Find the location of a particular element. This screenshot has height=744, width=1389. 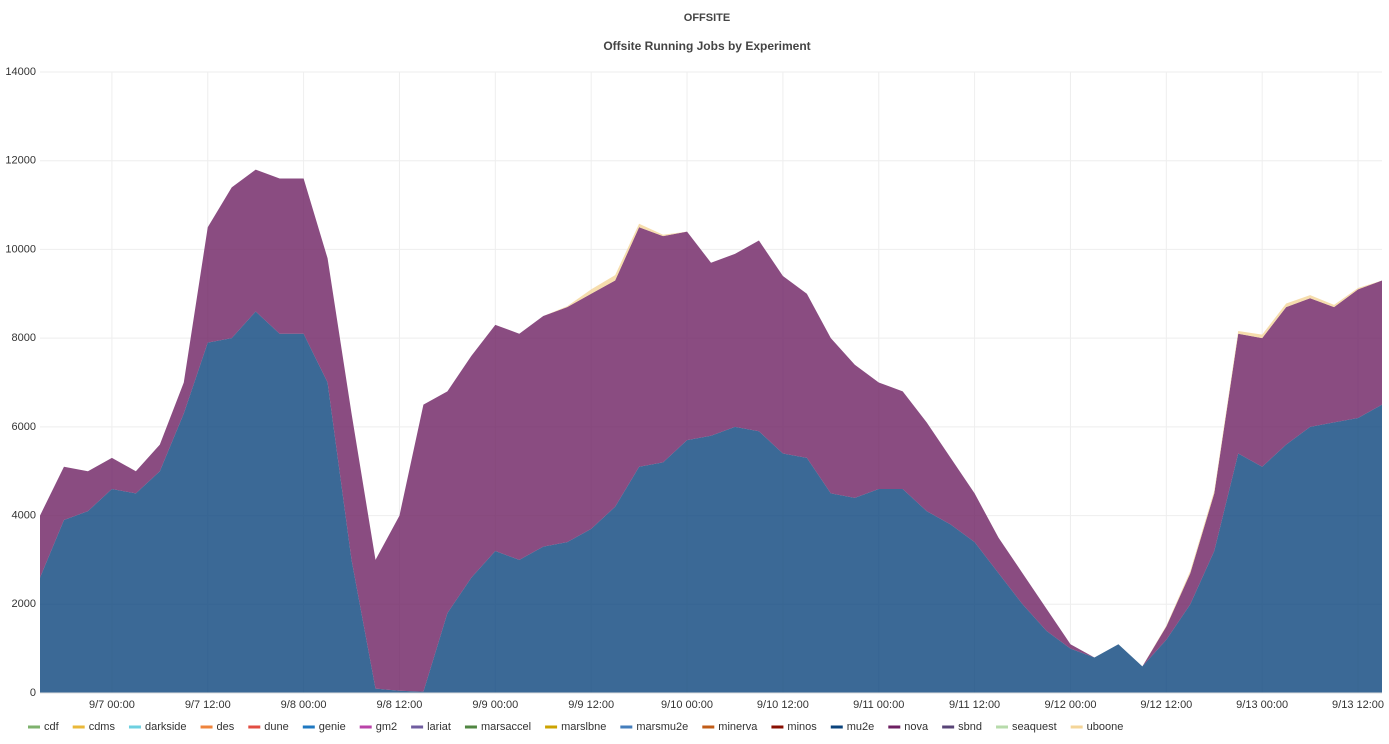

legend-label: marsmu2e is located at coordinates (662, 727).